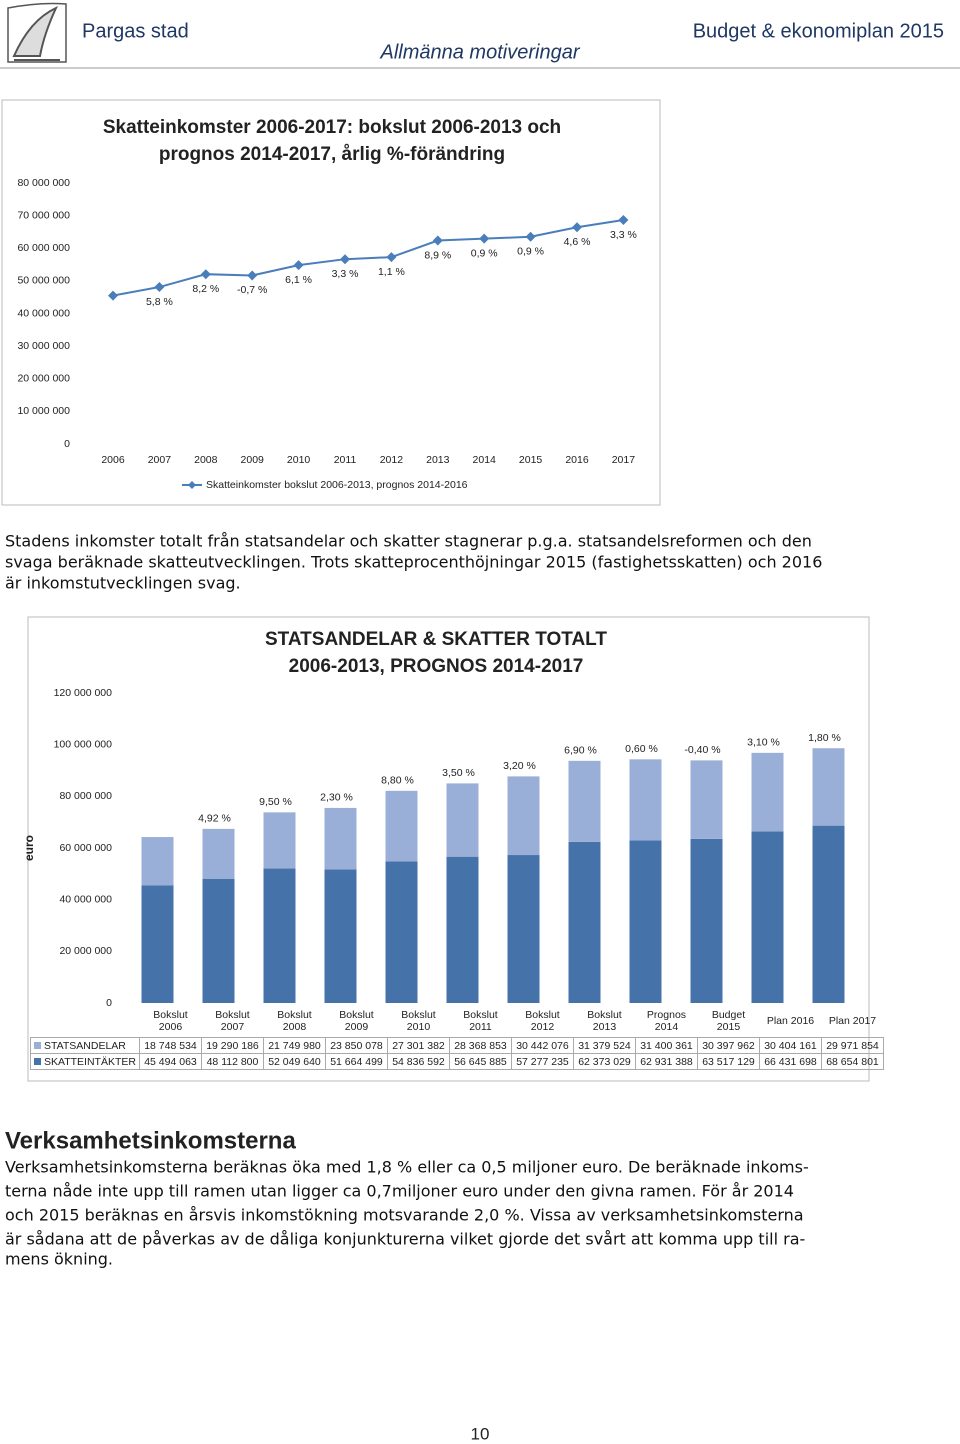 Image resolution: width=960 pixels, height=1444 pixels. I want to click on category-label: Bokslut 2010, so click(418, 1021).